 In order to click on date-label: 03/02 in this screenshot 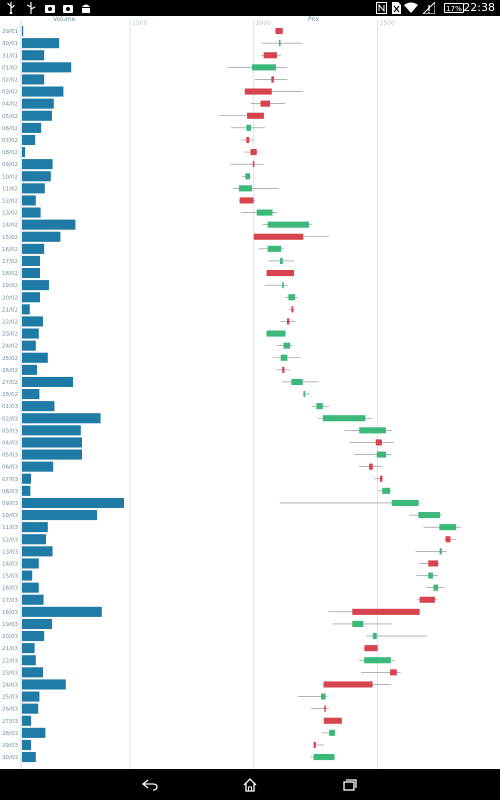, I will do `click(10, 93)`.